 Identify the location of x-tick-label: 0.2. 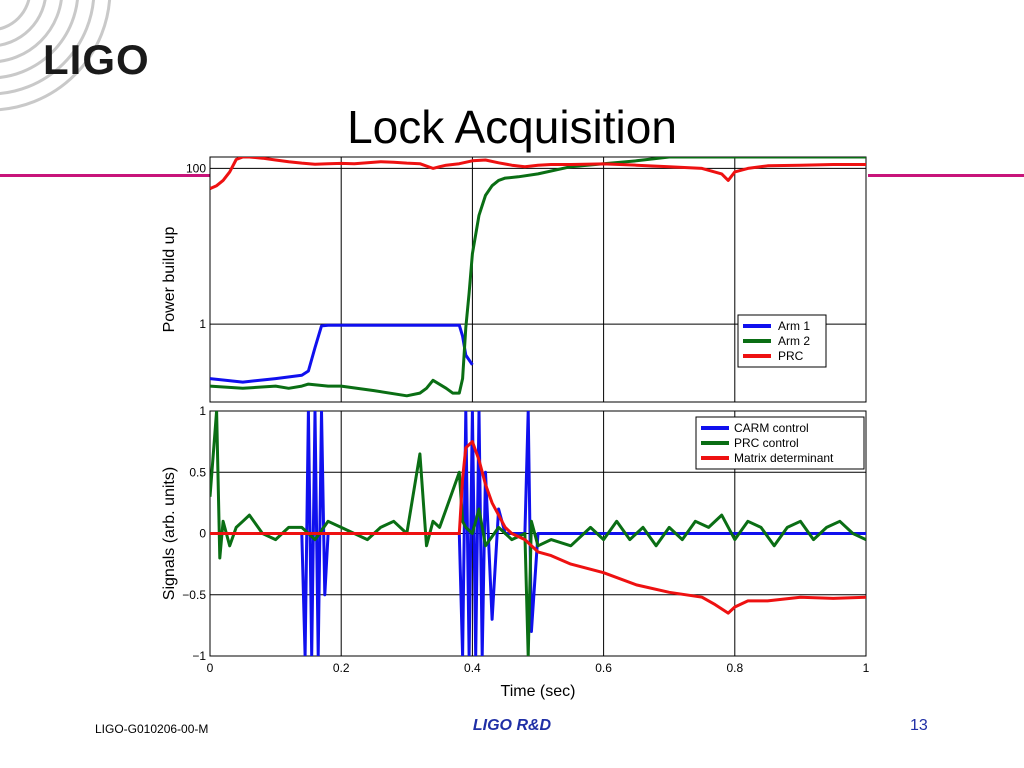
(341, 668).